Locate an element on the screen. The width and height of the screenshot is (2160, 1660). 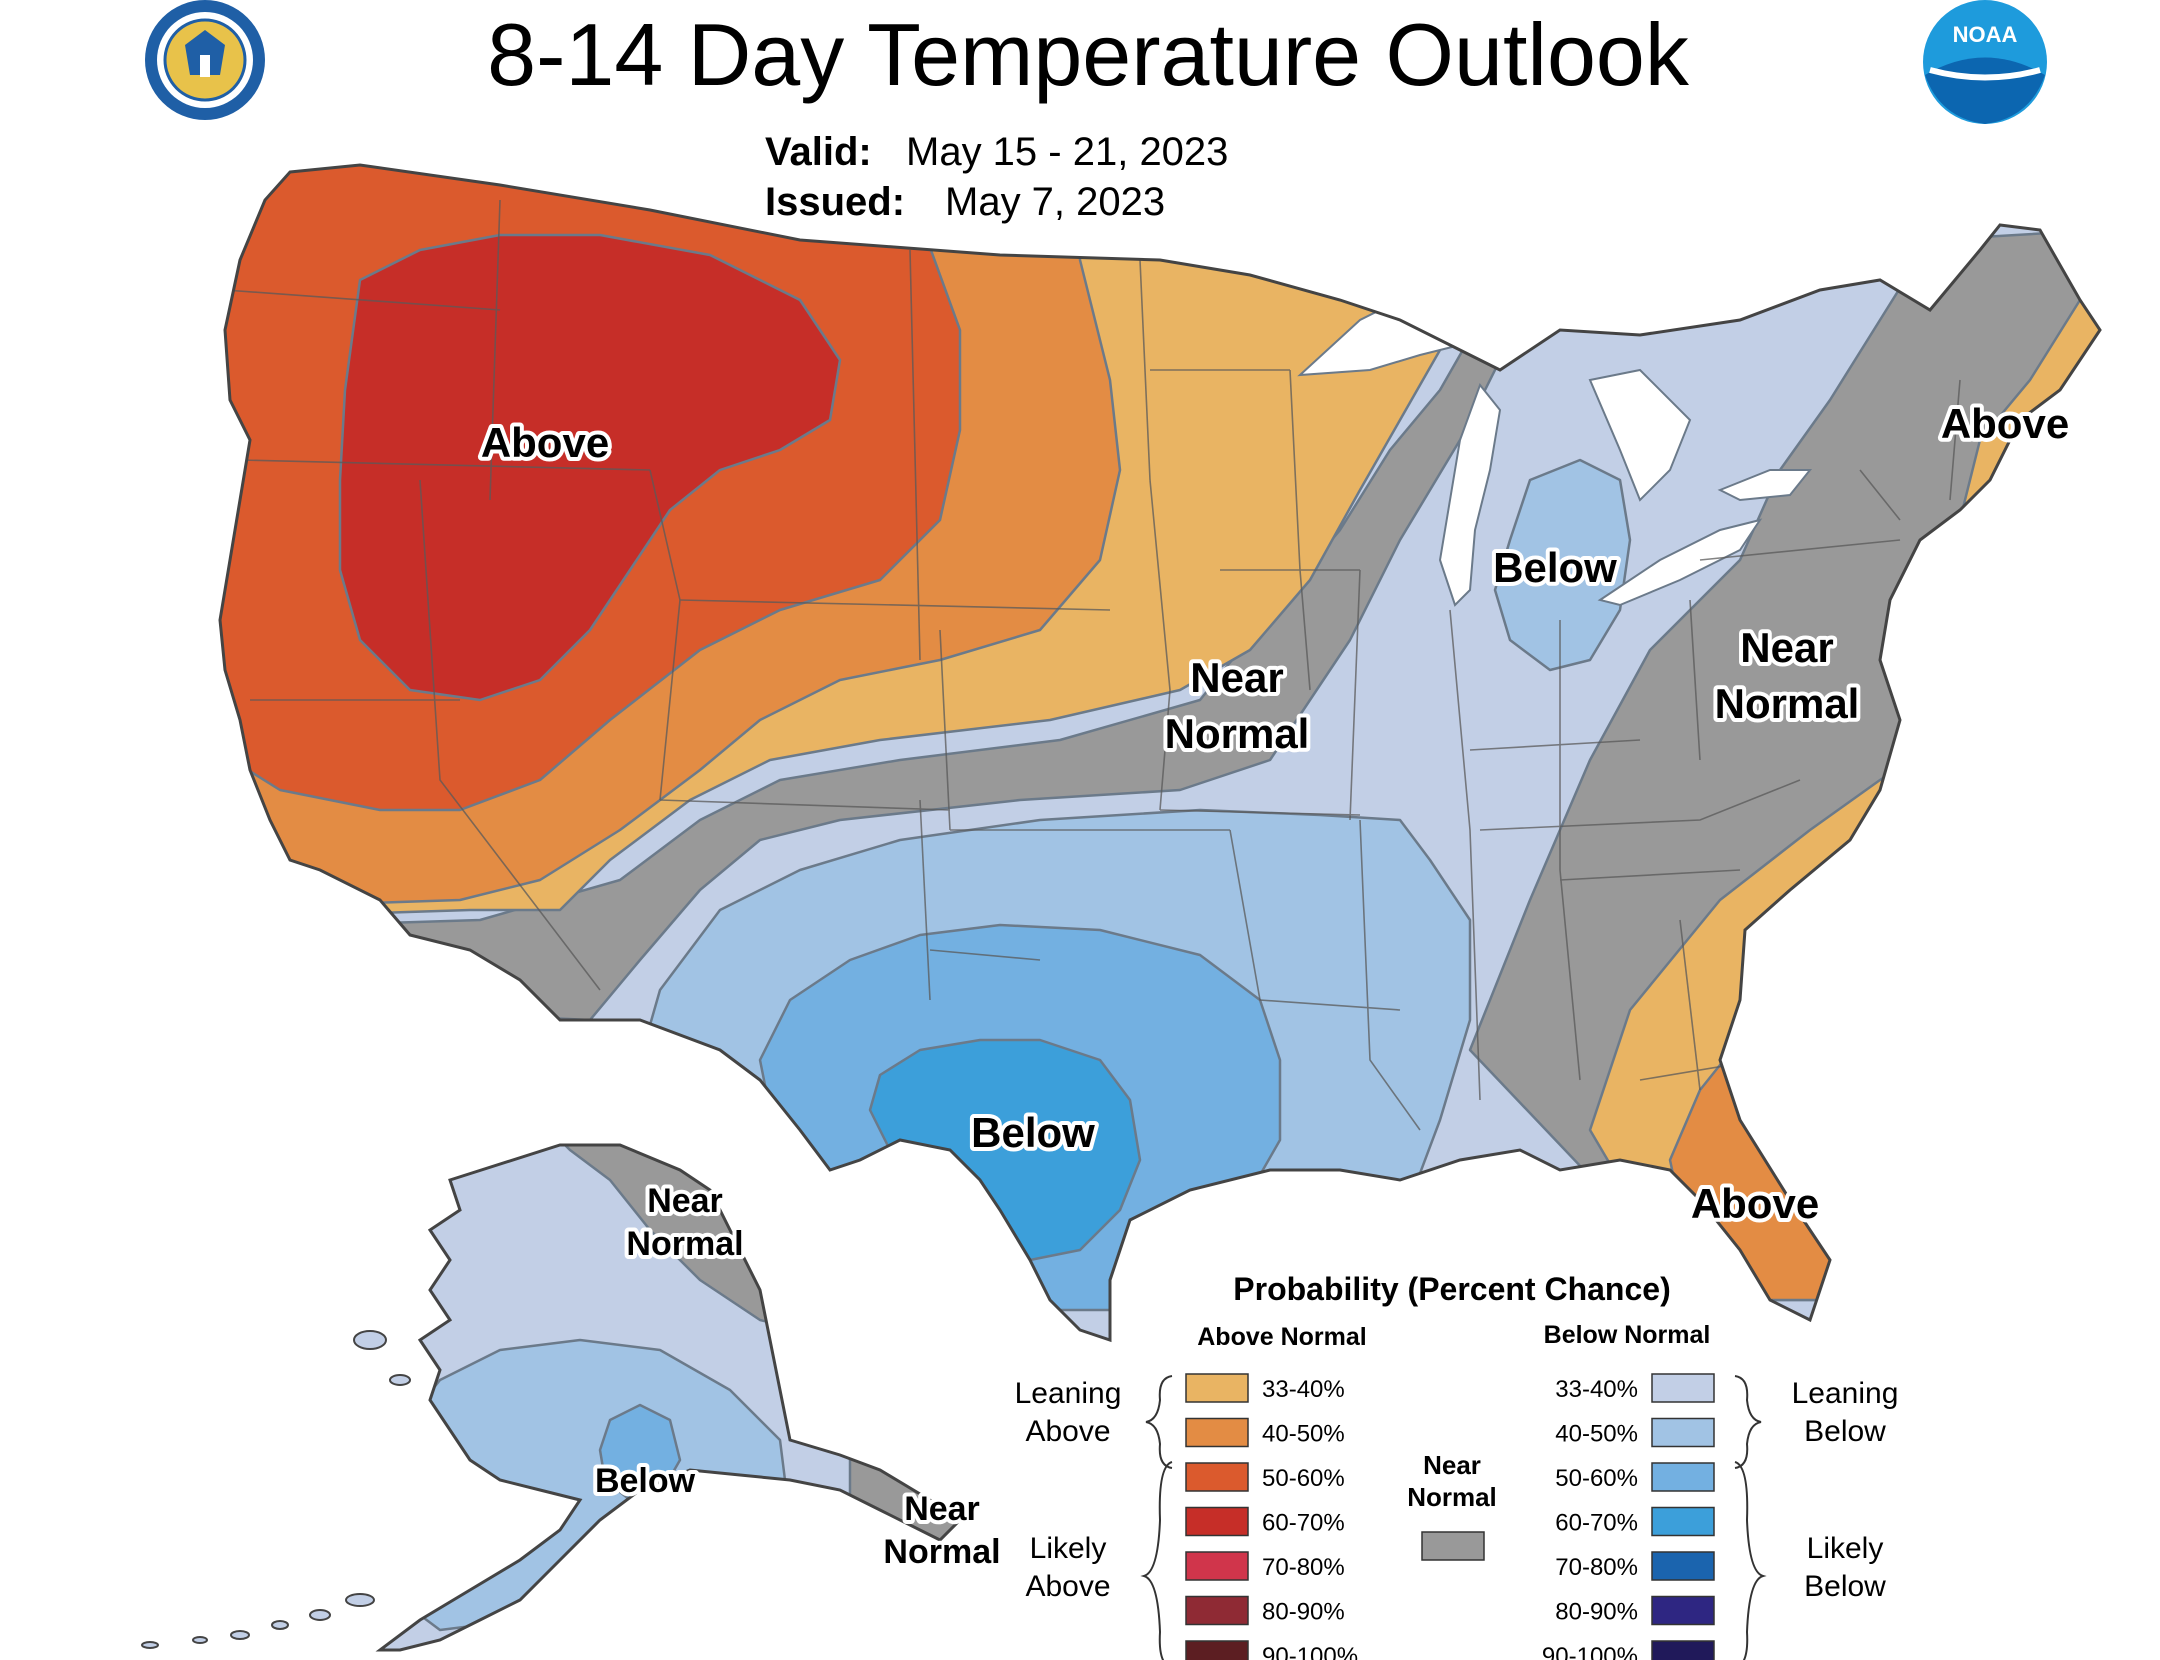
legend-leaning-below-2: Below is located at coordinates (1845, 1431).